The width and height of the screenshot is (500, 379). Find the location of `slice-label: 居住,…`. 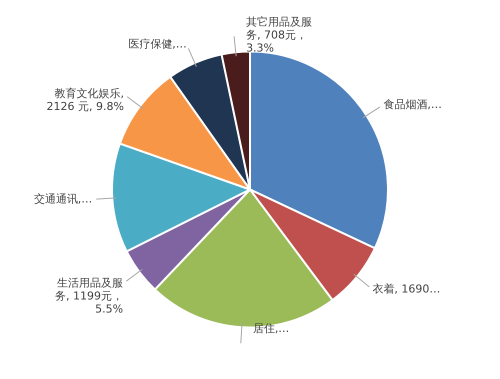

slice-label: 居住,… is located at coordinates (271, 329).